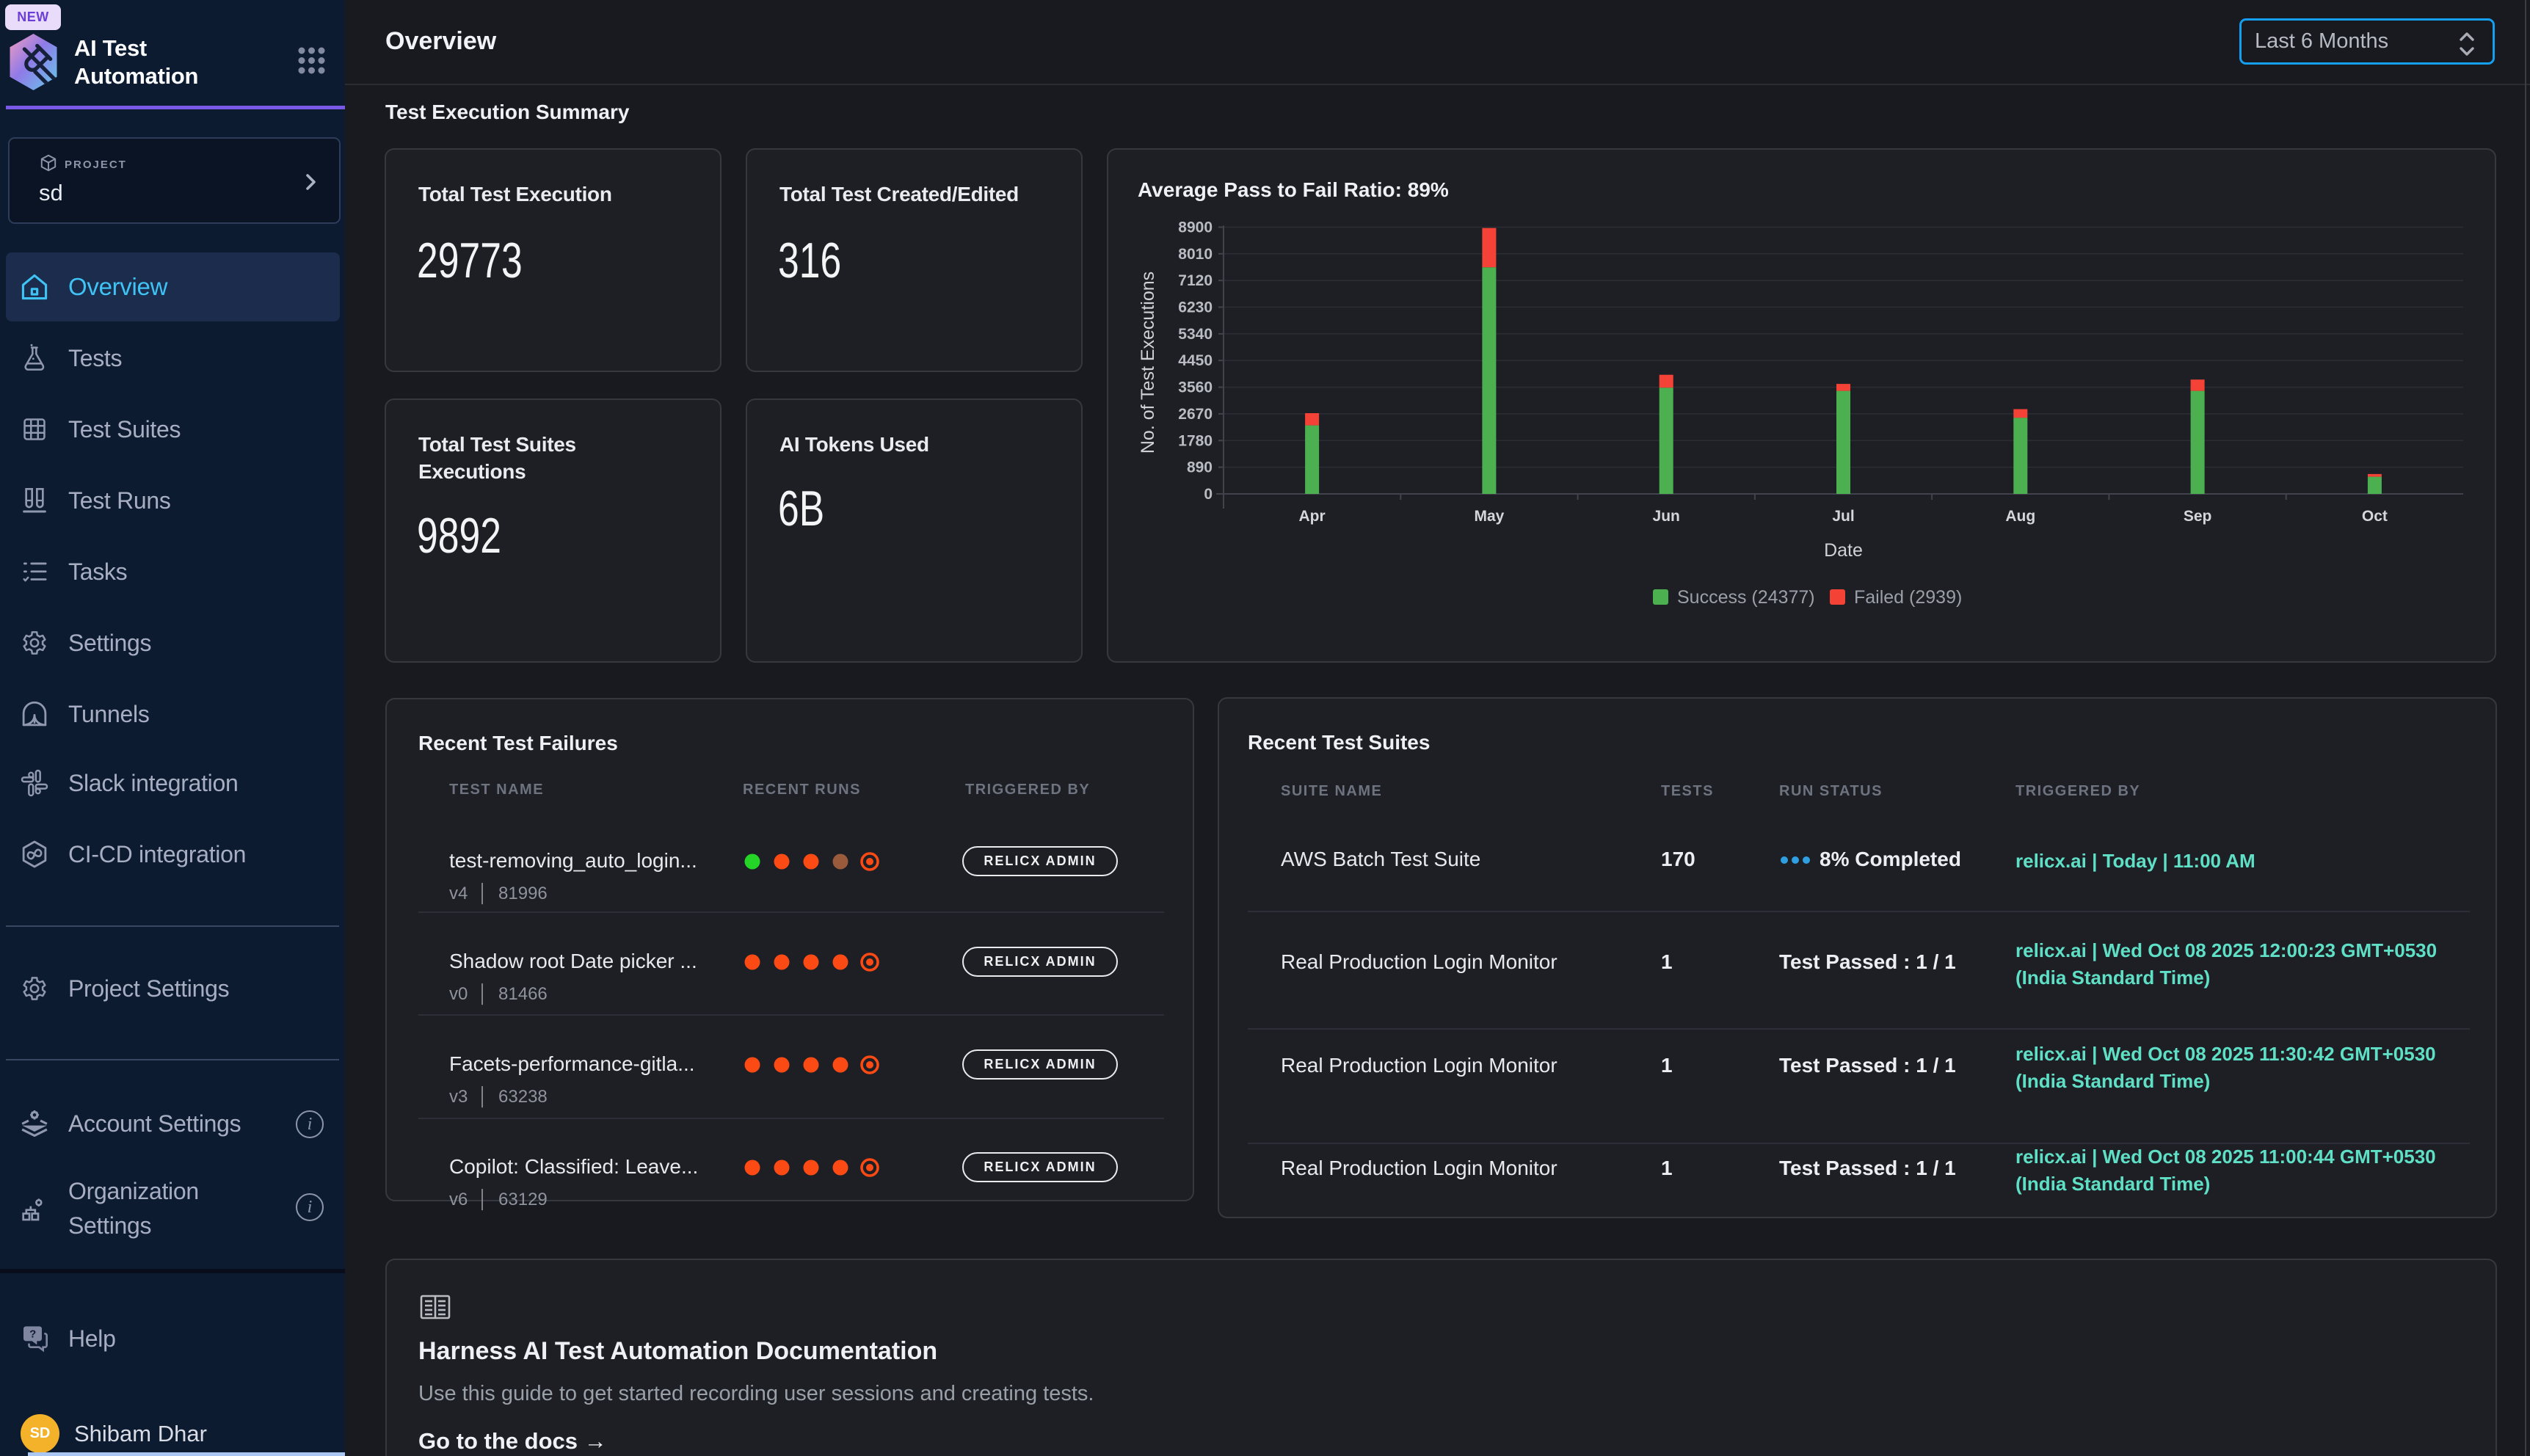 Image resolution: width=2530 pixels, height=1456 pixels. What do you see at coordinates (1148, 363) in the screenshot?
I see `svg-text: No. of Test Executions` at bounding box center [1148, 363].